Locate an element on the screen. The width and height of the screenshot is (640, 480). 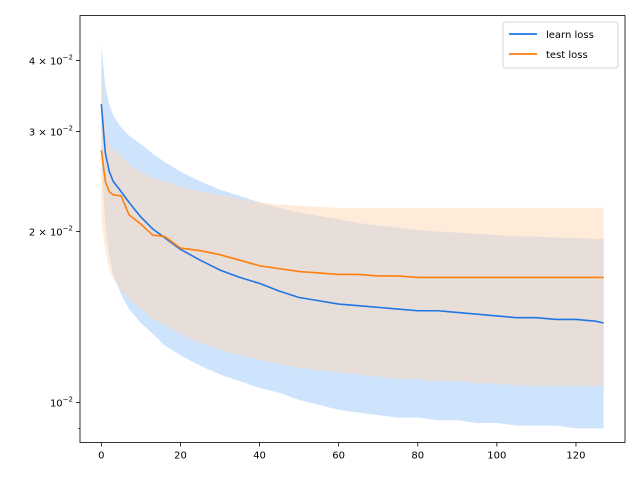
x-tick-label: 0 is located at coordinates (101, 456).